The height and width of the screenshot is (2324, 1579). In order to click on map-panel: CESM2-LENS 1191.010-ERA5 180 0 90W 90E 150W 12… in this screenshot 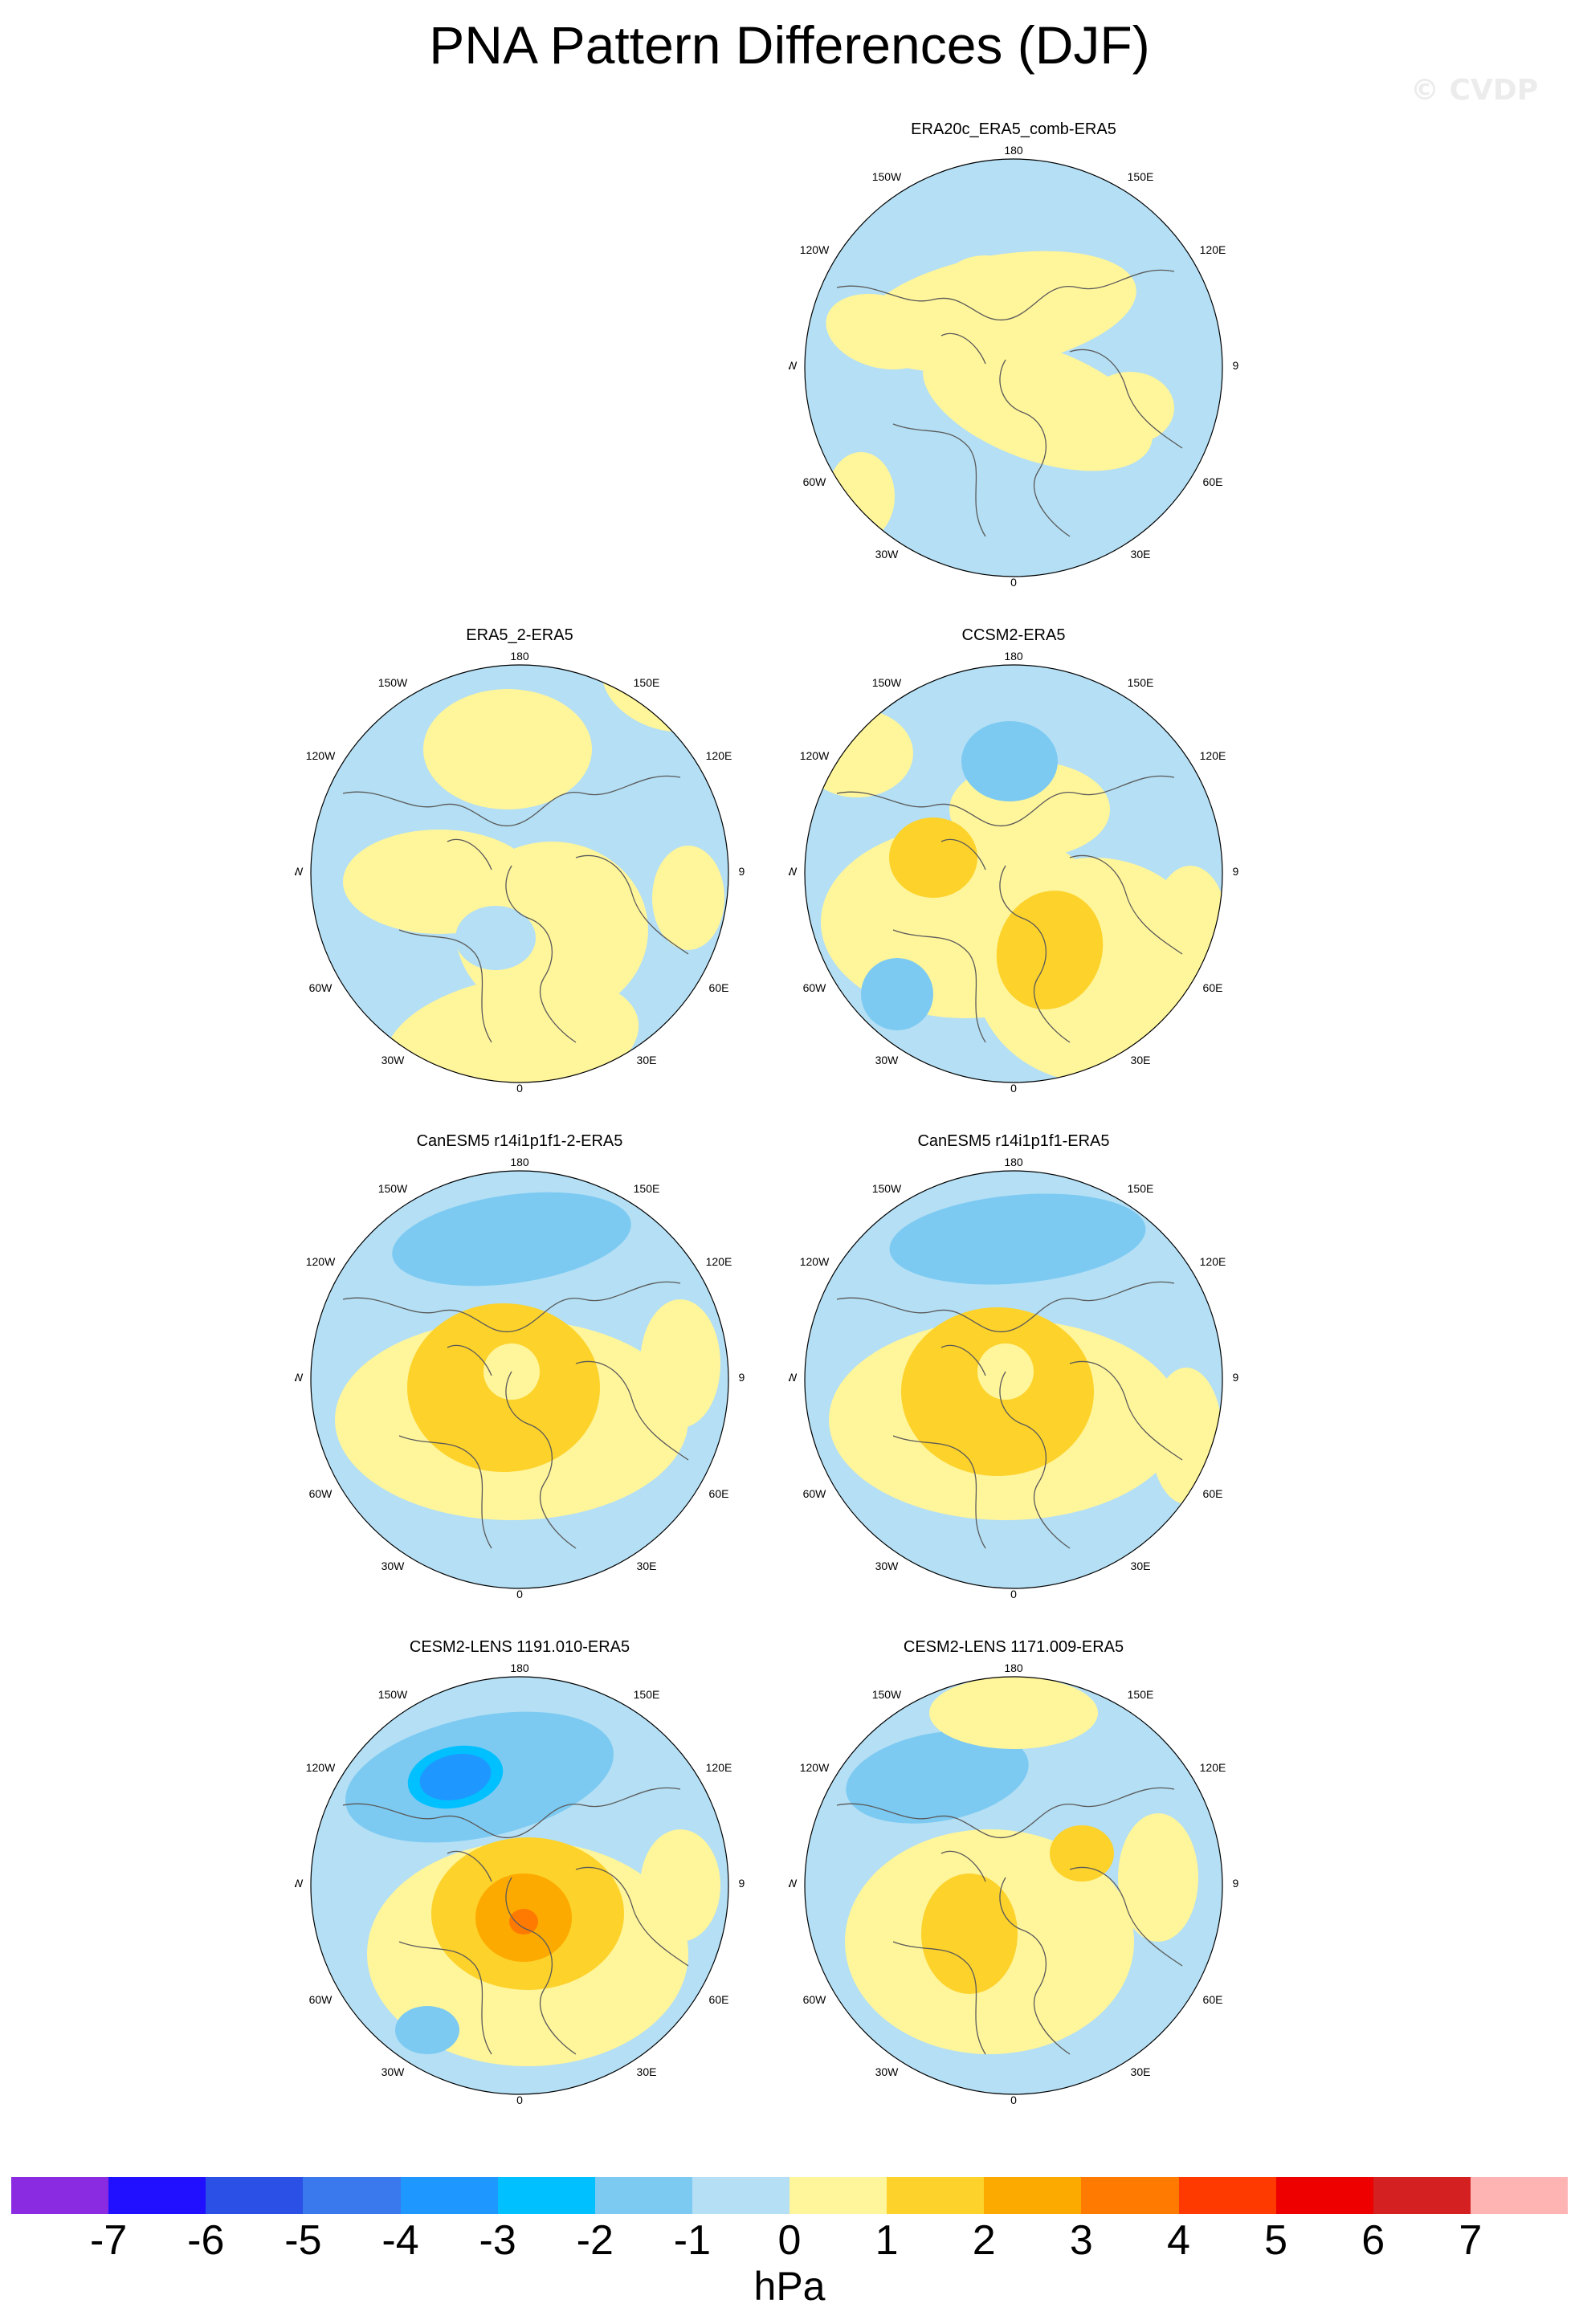, I will do `click(520, 1887)`.